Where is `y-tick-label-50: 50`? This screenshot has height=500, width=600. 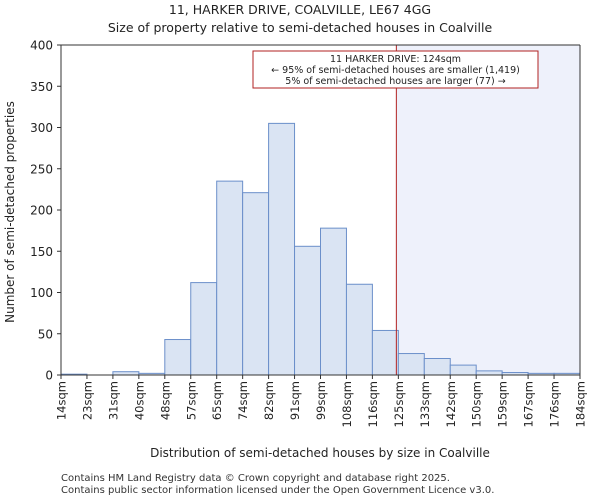 y-tick-label-50: 50 is located at coordinates (45, 334).